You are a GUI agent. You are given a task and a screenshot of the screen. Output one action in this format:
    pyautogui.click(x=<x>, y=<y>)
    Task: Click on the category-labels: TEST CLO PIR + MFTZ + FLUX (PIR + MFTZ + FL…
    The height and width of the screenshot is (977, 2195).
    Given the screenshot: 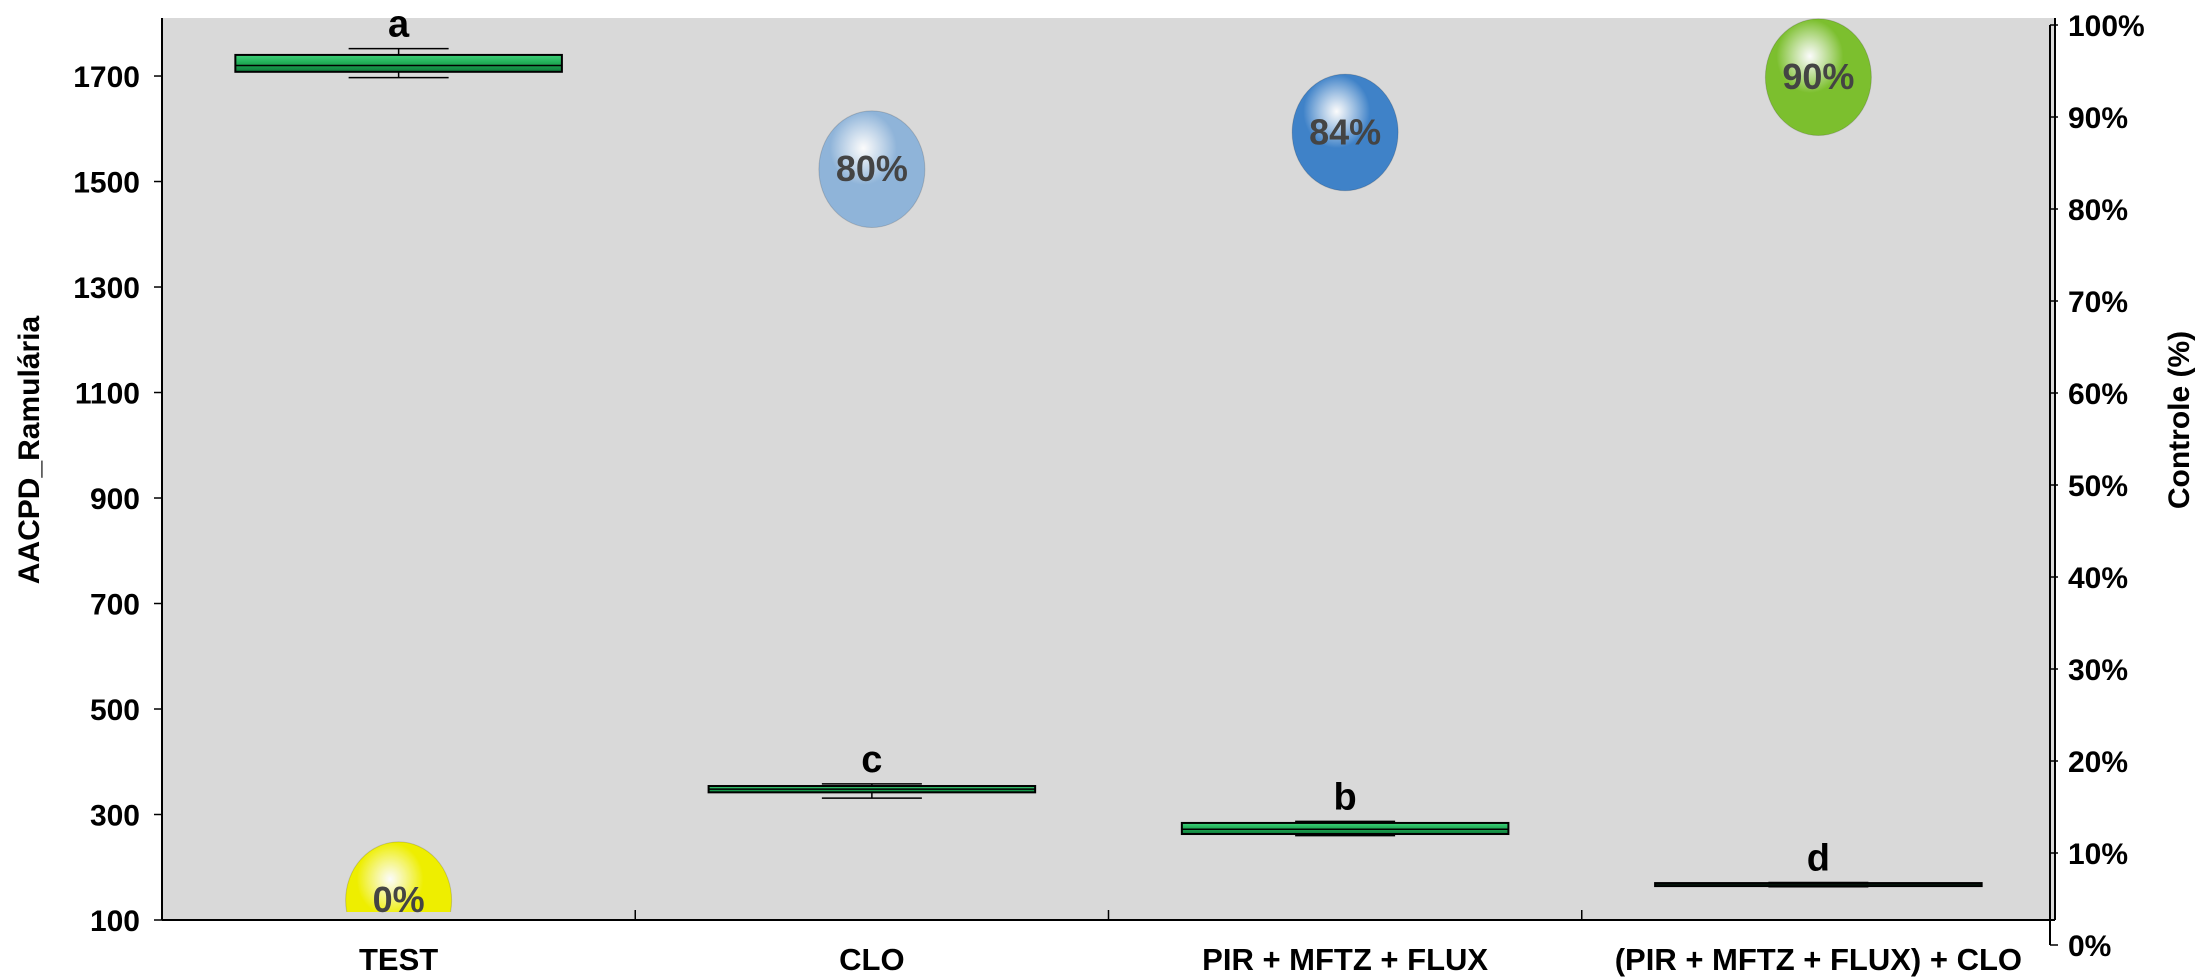 What is the action you would take?
    pyautogui.click(x=1190, y=959)
    